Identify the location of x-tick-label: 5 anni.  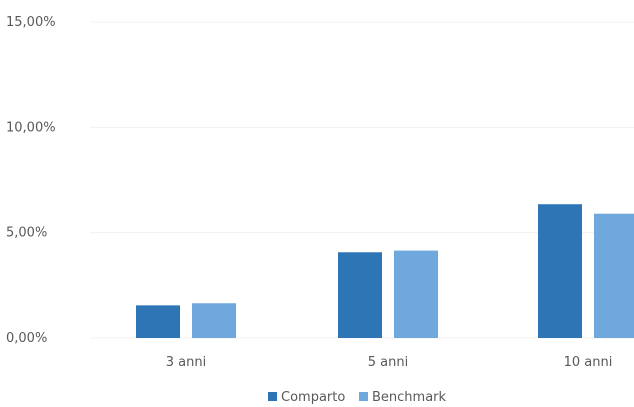
(388, 362).